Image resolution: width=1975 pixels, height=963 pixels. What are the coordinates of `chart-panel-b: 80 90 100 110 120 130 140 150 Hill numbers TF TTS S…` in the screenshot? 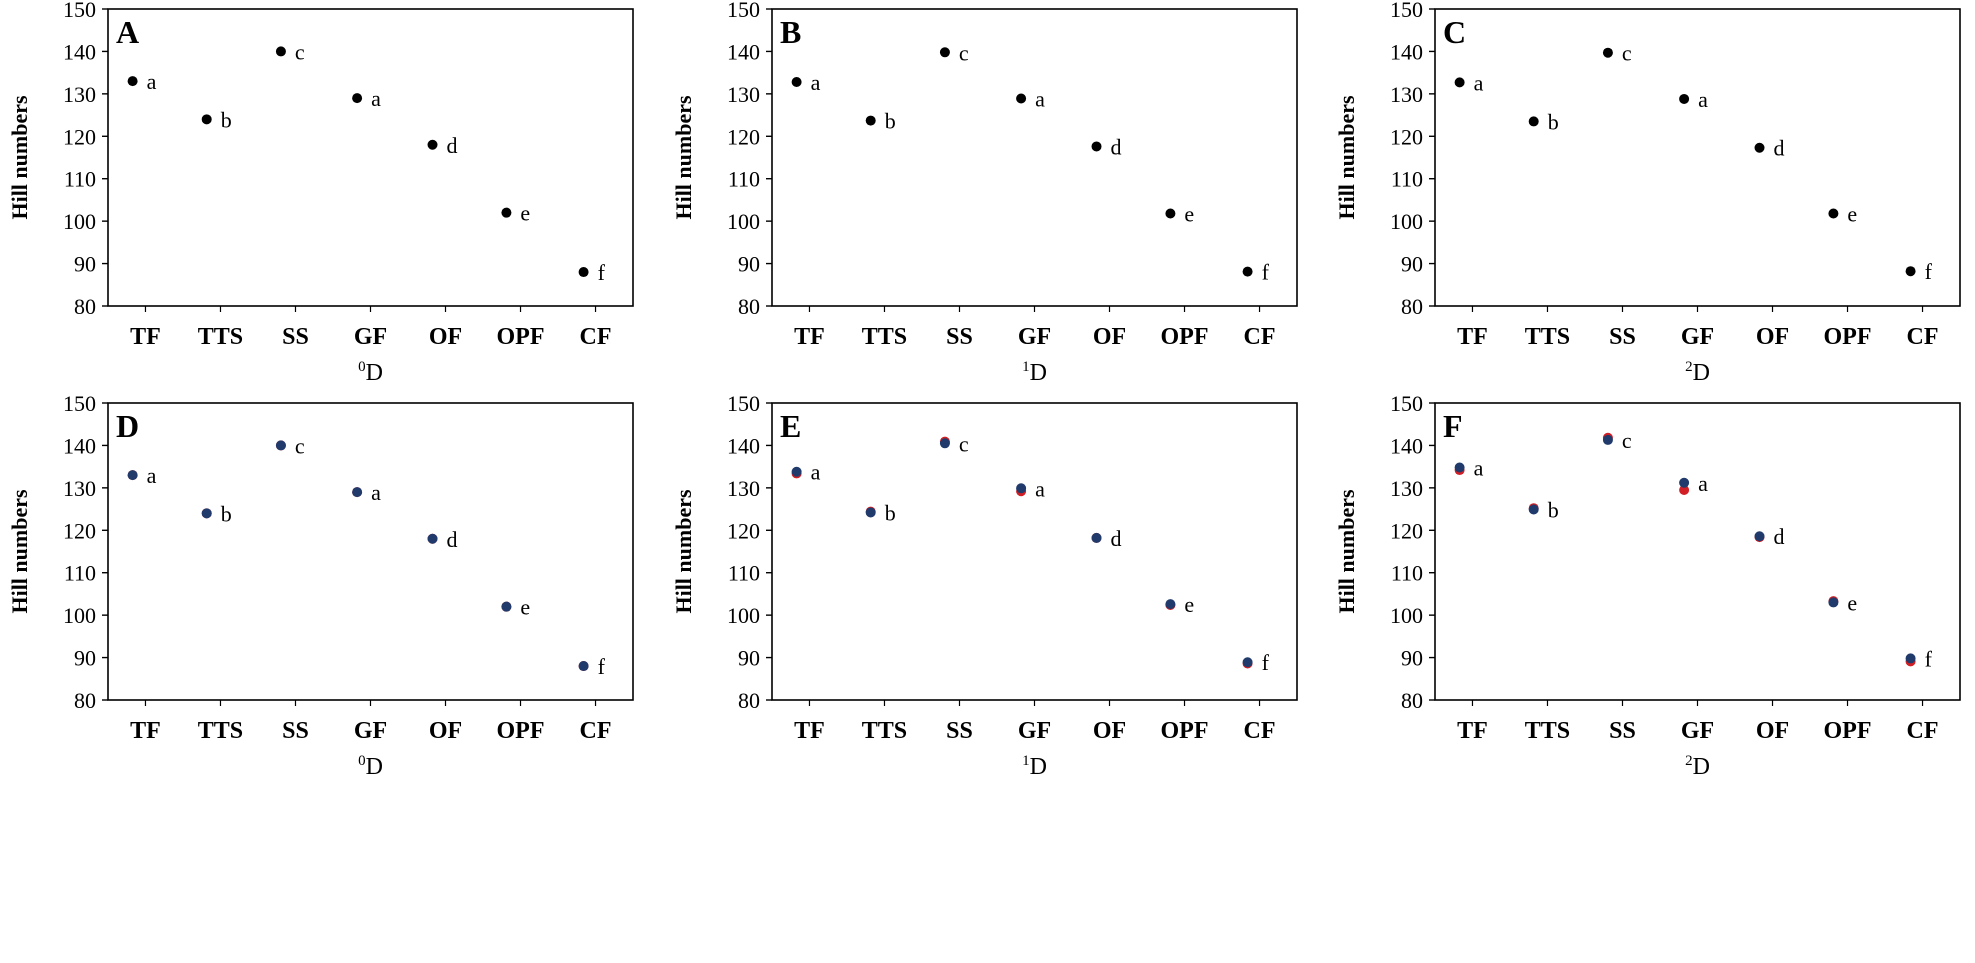 It's located at (984, 193).